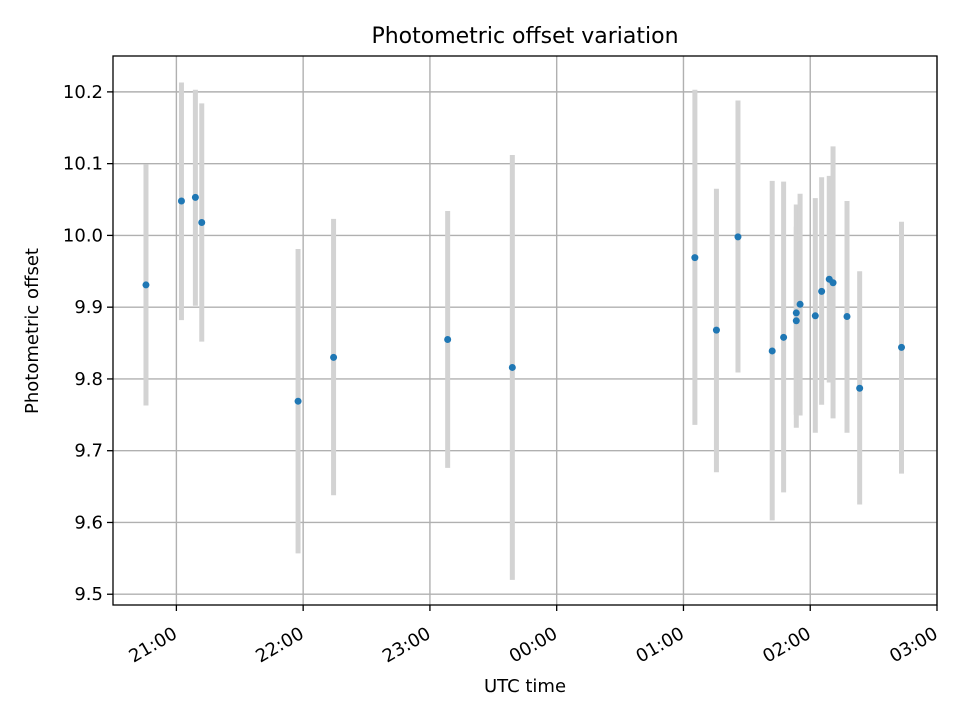 The height and width of the screenshot is (720, 960). What do you see at coordinates (83, 235) in the screenshot?
I see `y-tick-label: 10.0` at bounding box center [83, 235].